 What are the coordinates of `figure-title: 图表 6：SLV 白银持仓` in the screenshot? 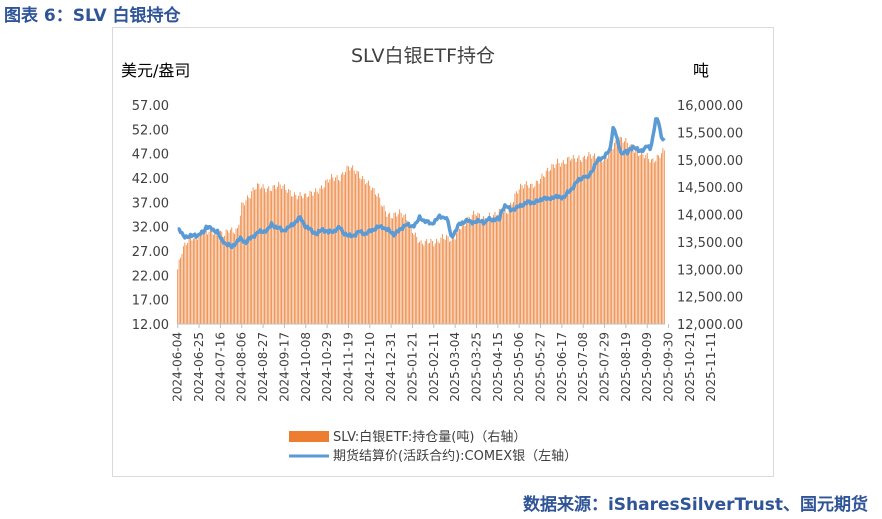 It's located at (92, 16).